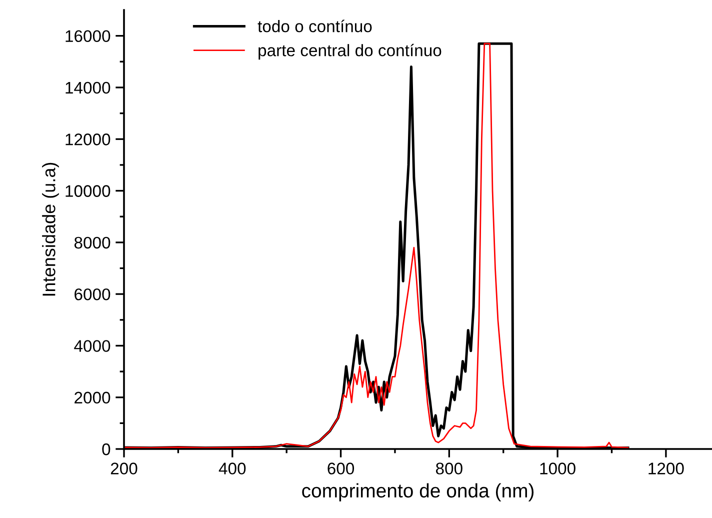 This screenshot has height=518, width=712. What do you see at coordinates (341, 468) in the screenshot?
I see `x-tick-label: 600` at bounding box center [341, 468].